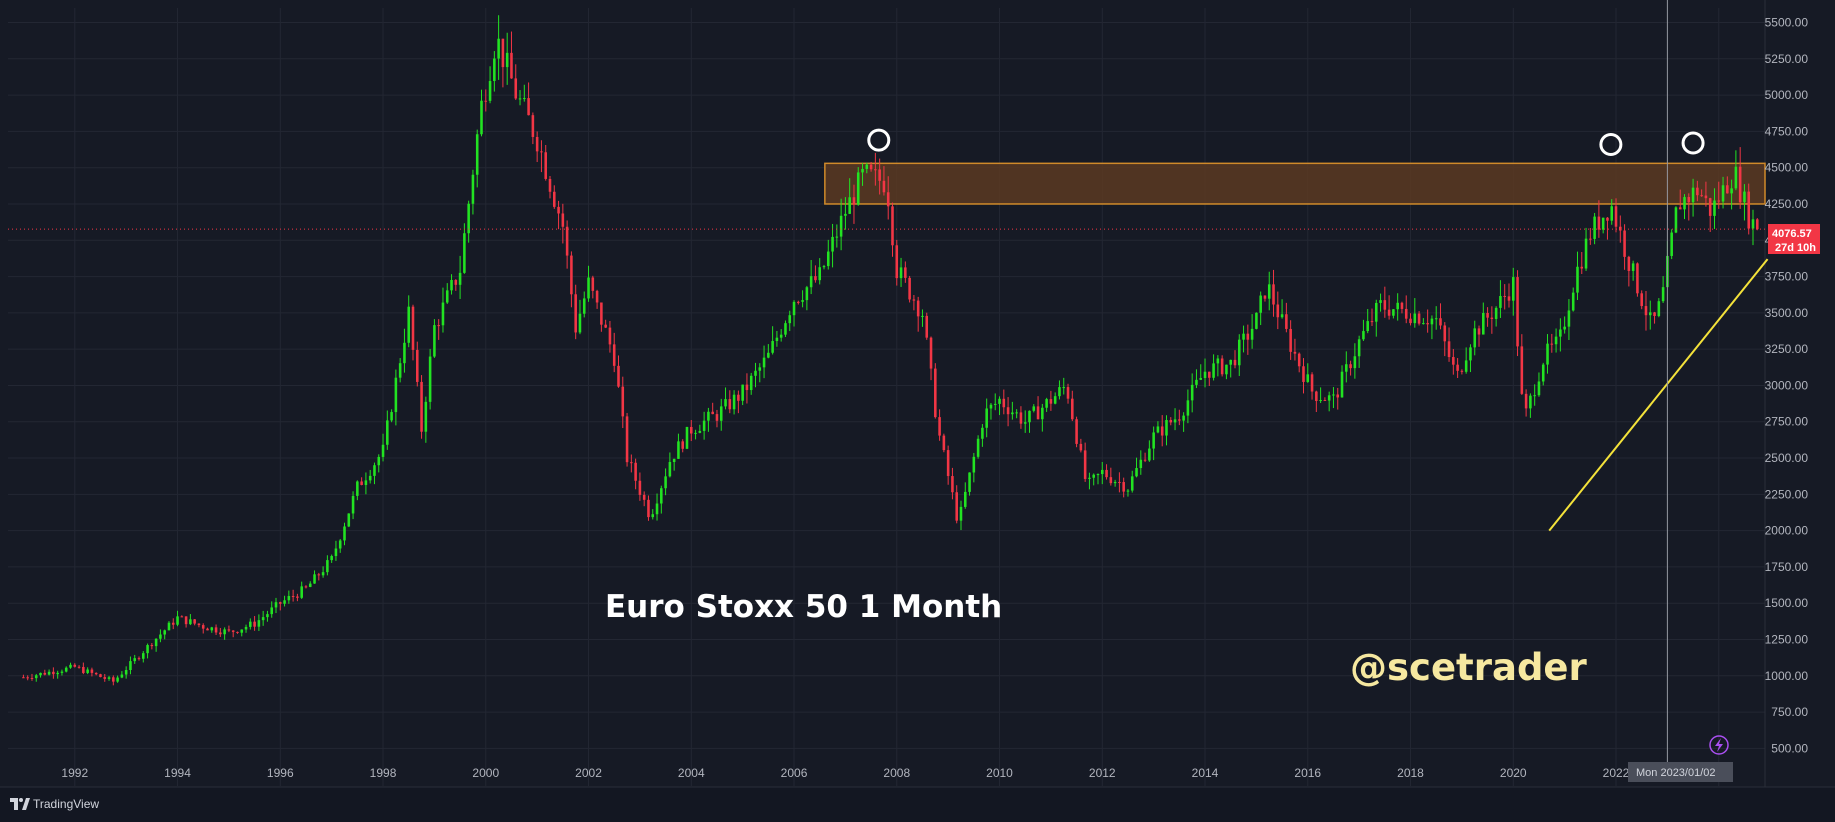 This screenshot has width=1835, height=822. Describe the element at coordinates (1787, 95) in the screenshot. I see `y-tick-label: 5000.00` at that location.